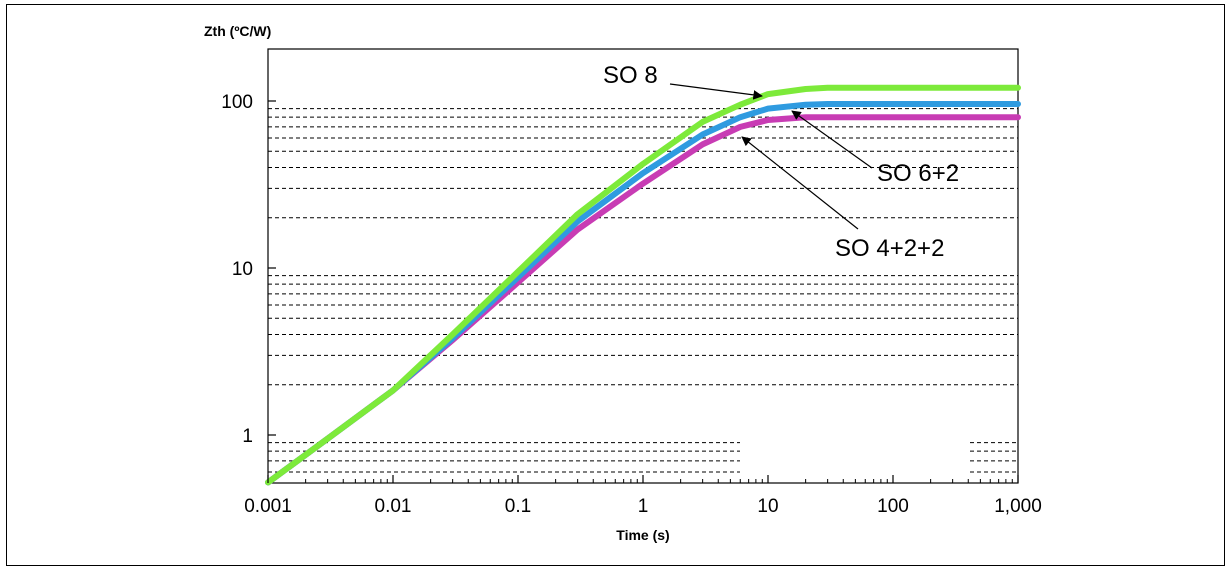 This screenshot has width=1231, height=570. I want to click on annotation-label: SO 4+2+2, so click(889, 248).